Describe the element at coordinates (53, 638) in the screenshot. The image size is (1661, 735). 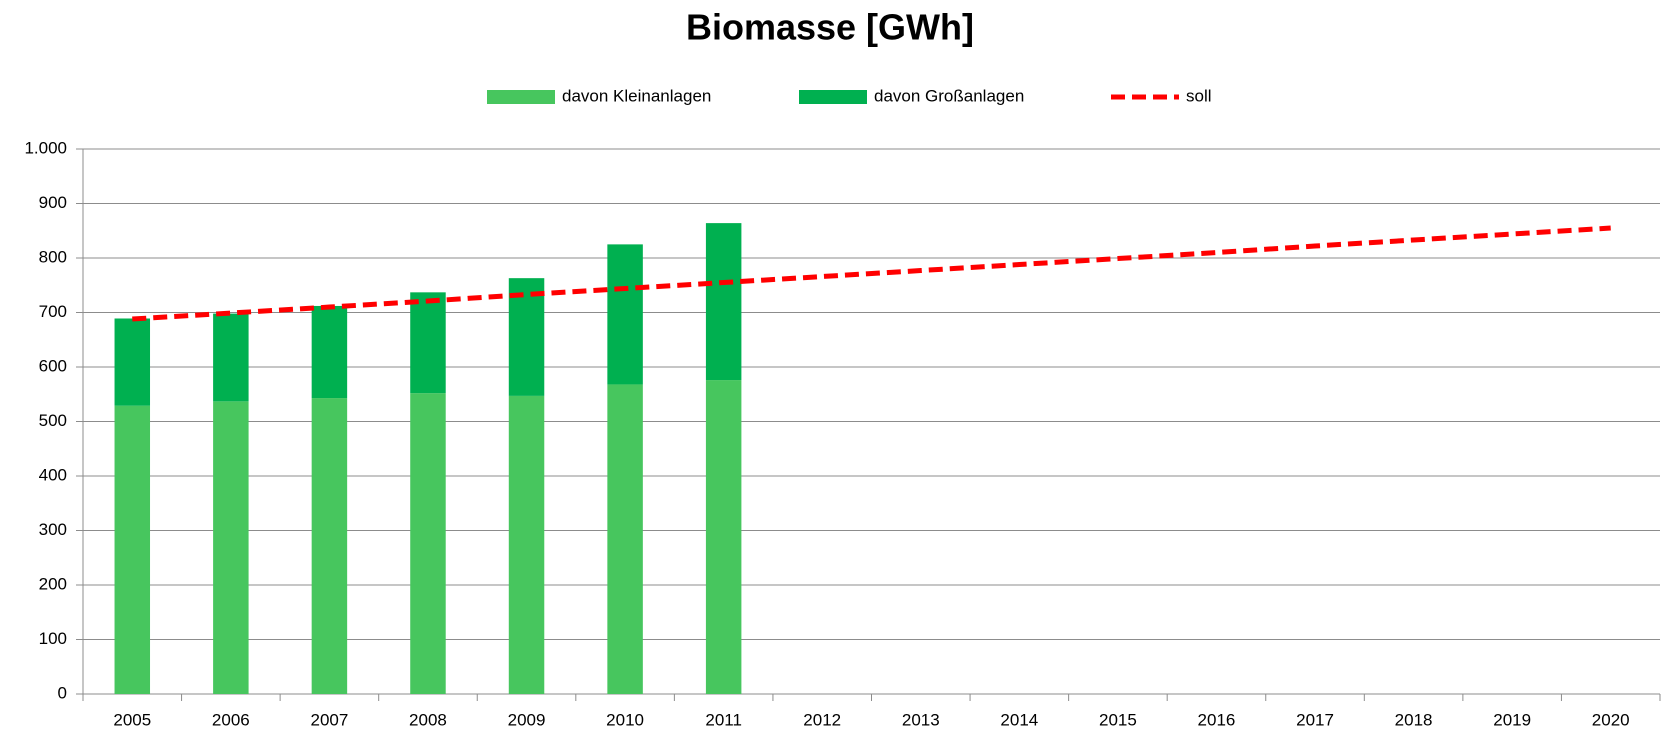
I see `y-tick-label: 100` at that location.